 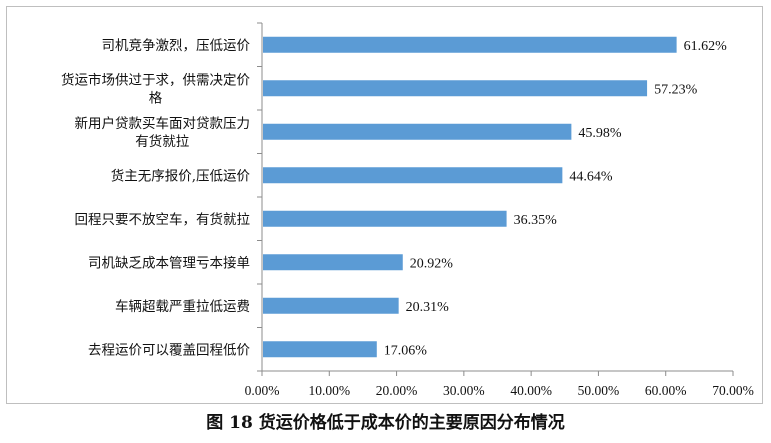 I want to click on value-label: 45.98%, so click(x=600, y=133).